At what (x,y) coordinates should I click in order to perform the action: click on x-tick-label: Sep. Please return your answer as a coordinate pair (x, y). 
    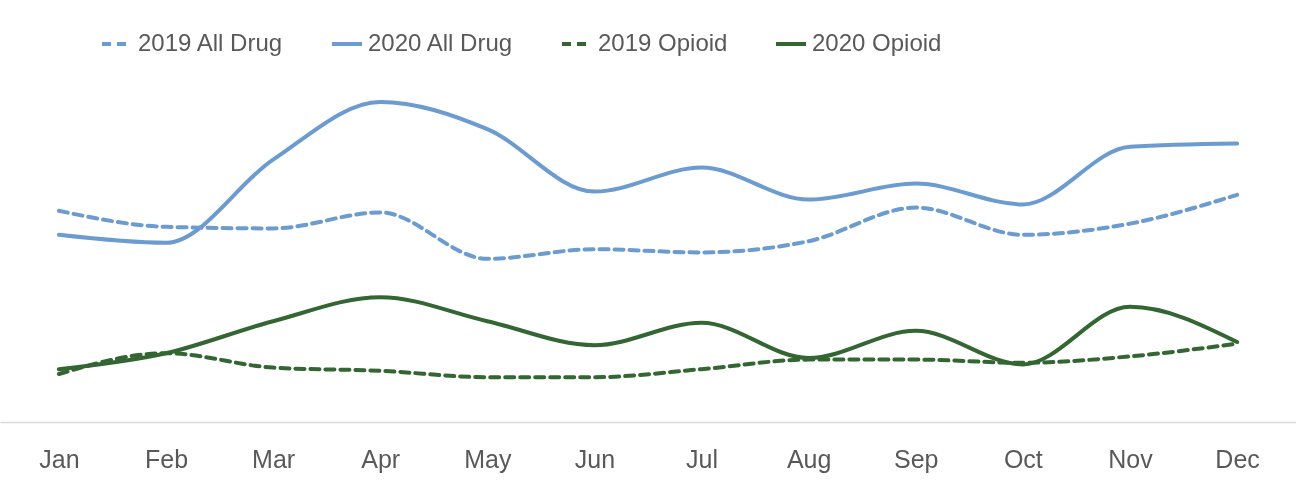
    Looking at the image, I should click on (916, 458).